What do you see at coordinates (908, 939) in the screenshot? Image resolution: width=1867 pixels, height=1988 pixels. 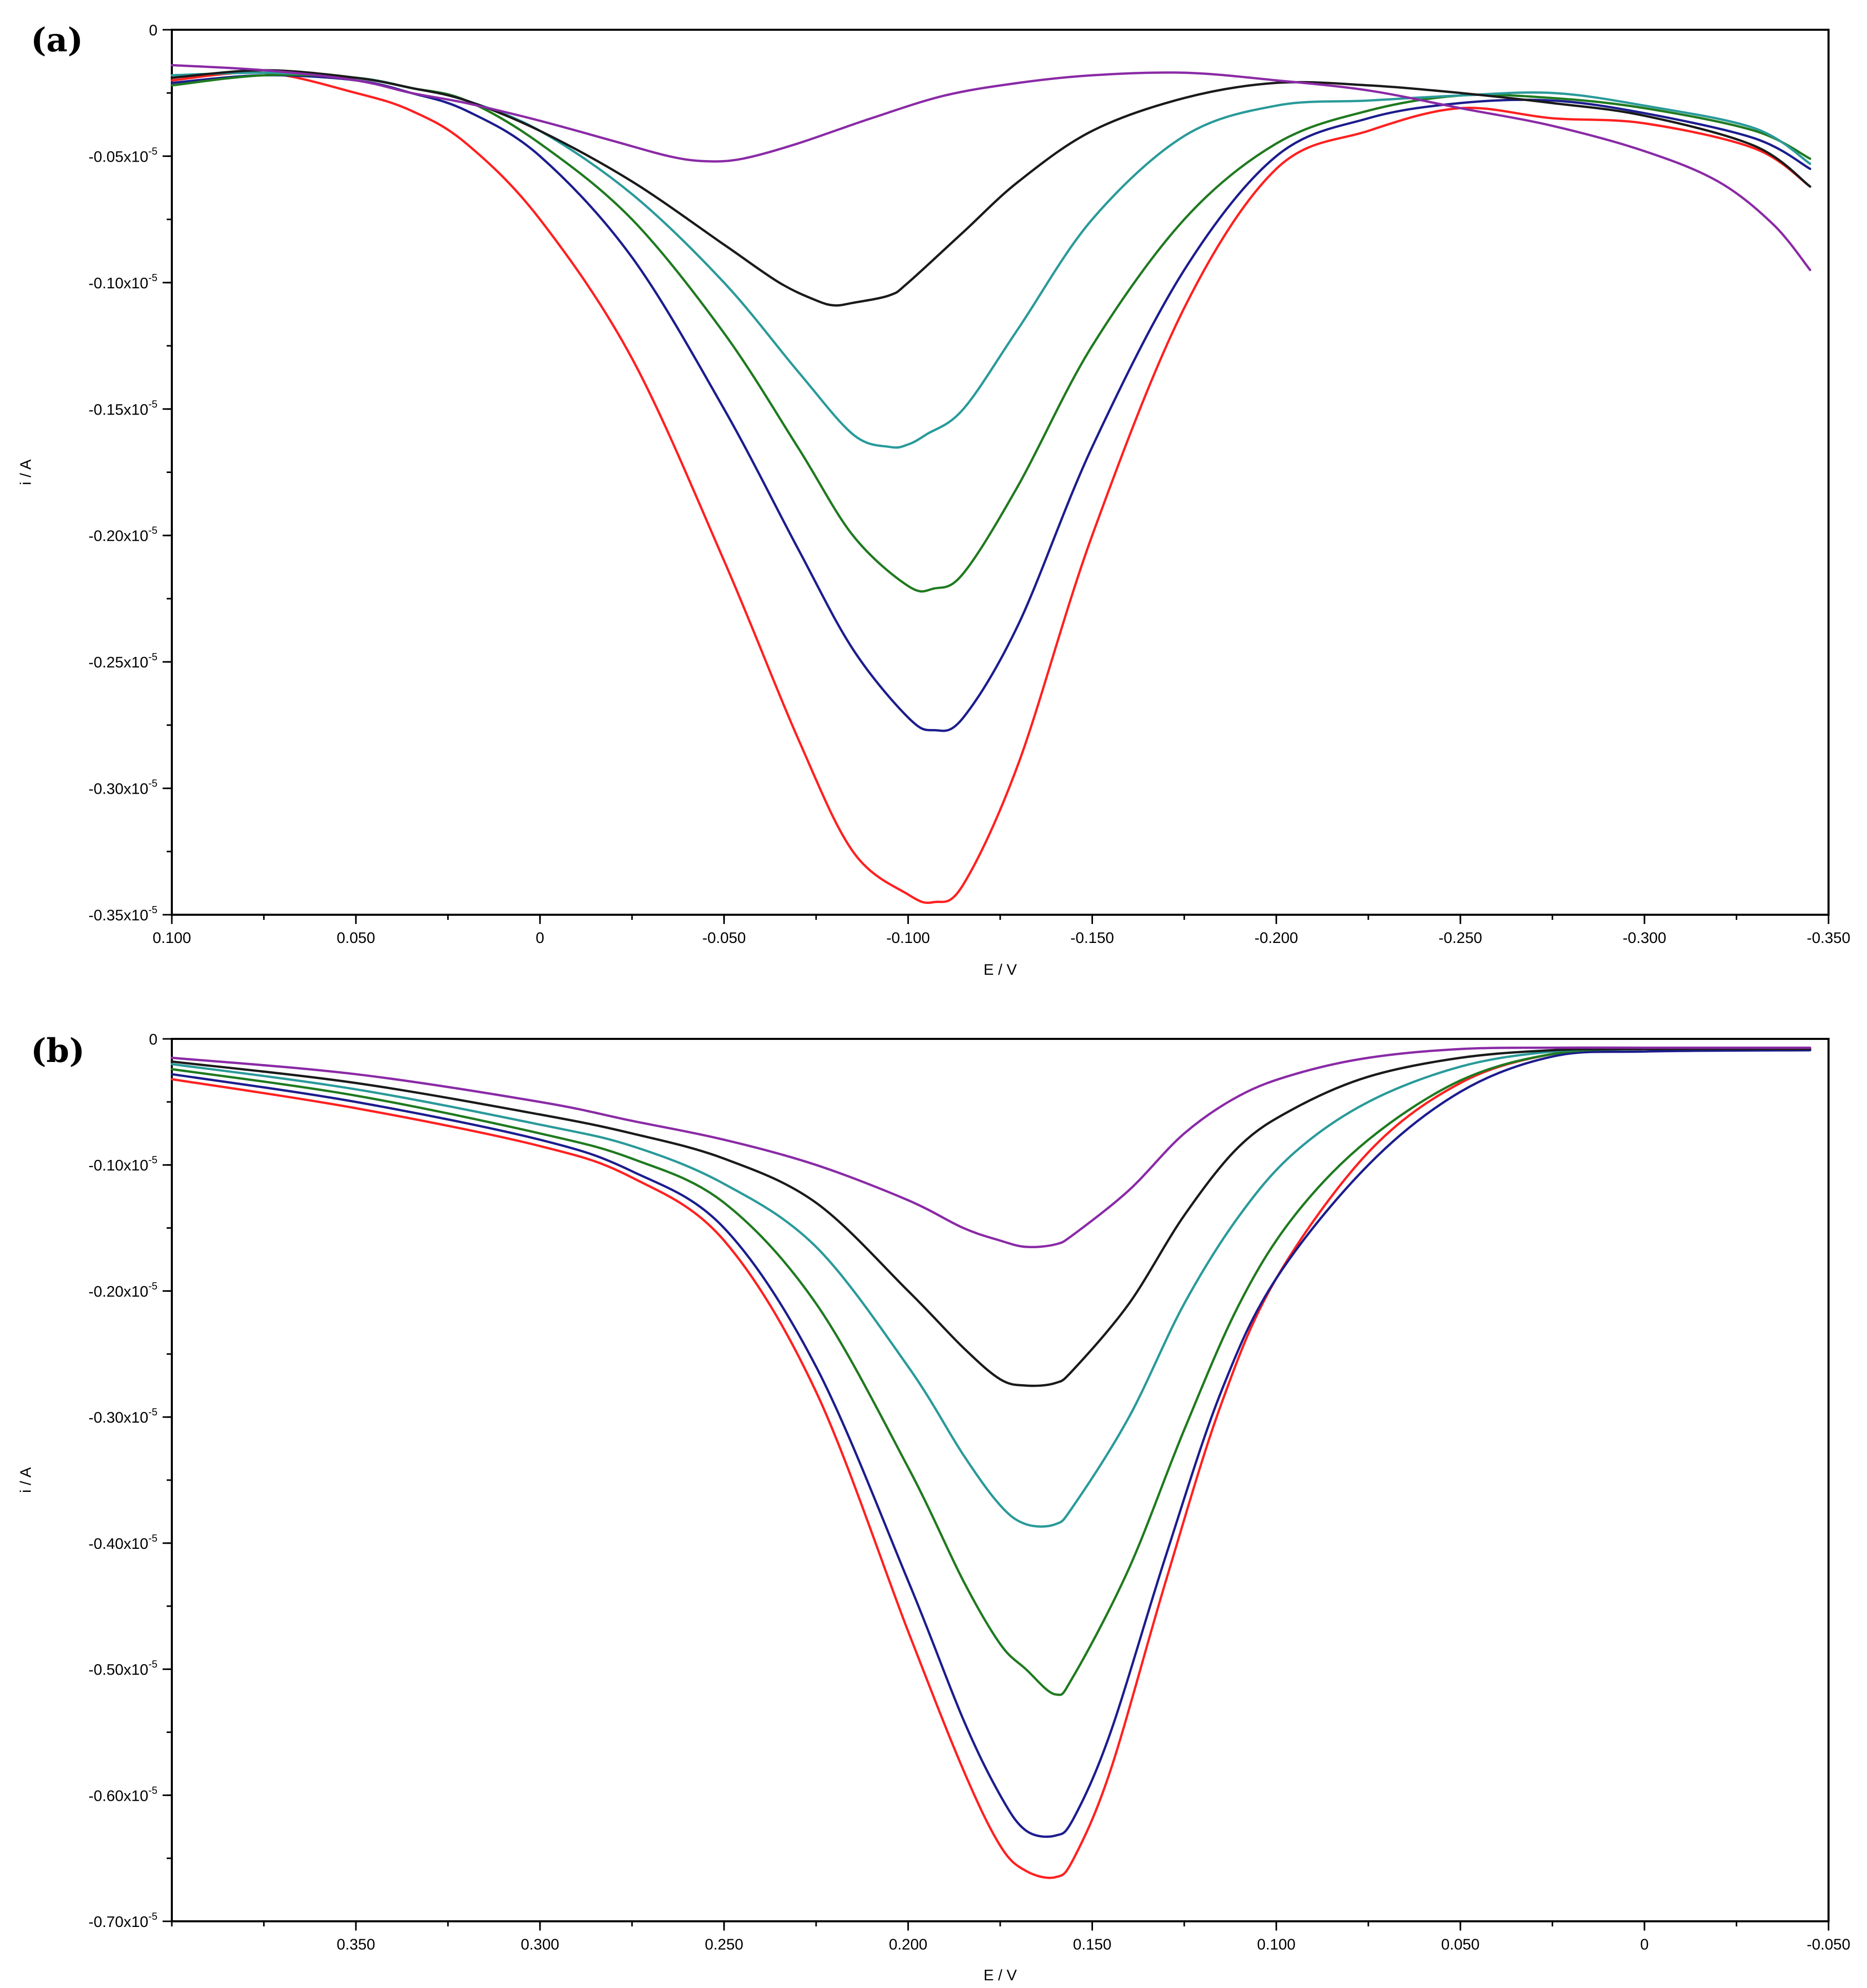 I see `x-tick-label: -0.100` at bounding box center [908, 939].